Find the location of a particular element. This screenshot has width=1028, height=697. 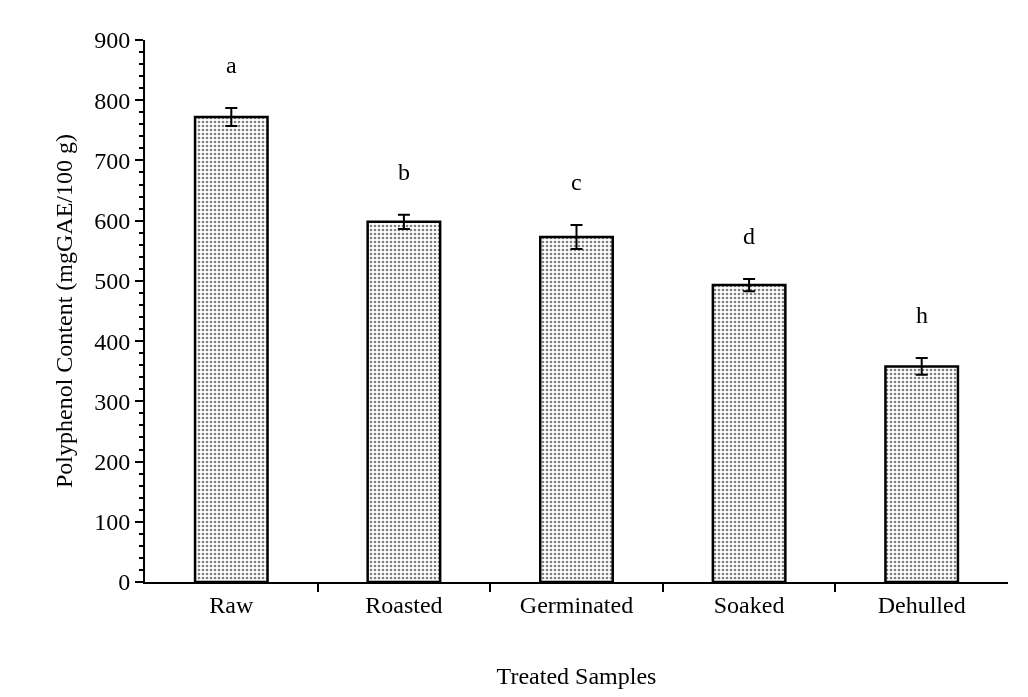

x-tick-label: Roasted is located at coordinates (404, 604).